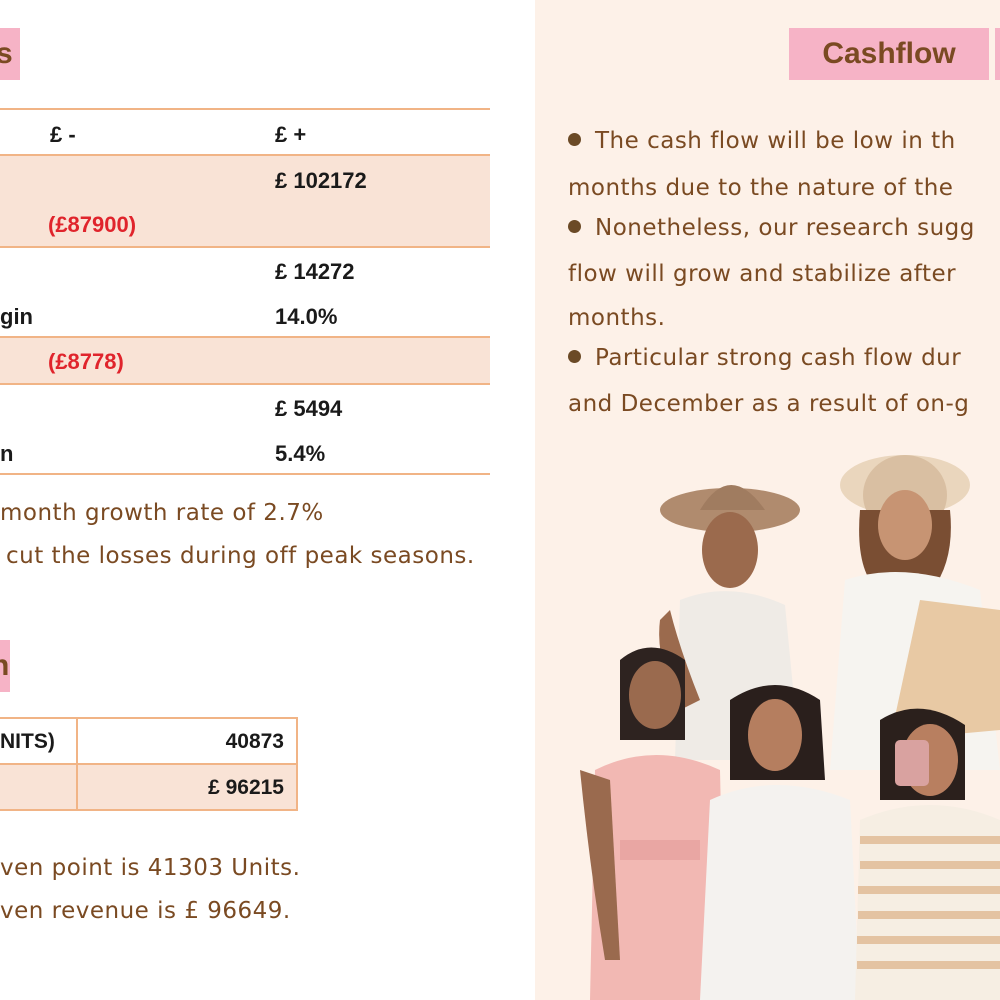  I want to click on bullet-2-line-3: months., so click(617, 318).